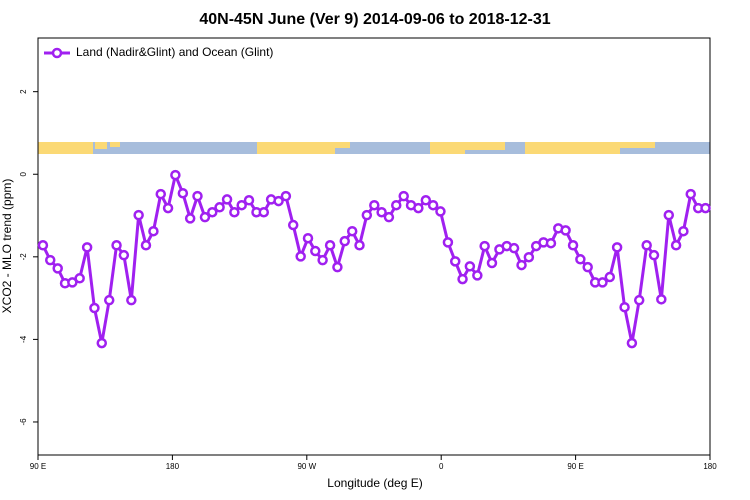  What do you see at coordinates (57, 53) in the screenshot?
I see `legend-marker` at bounding box center [57, 53].